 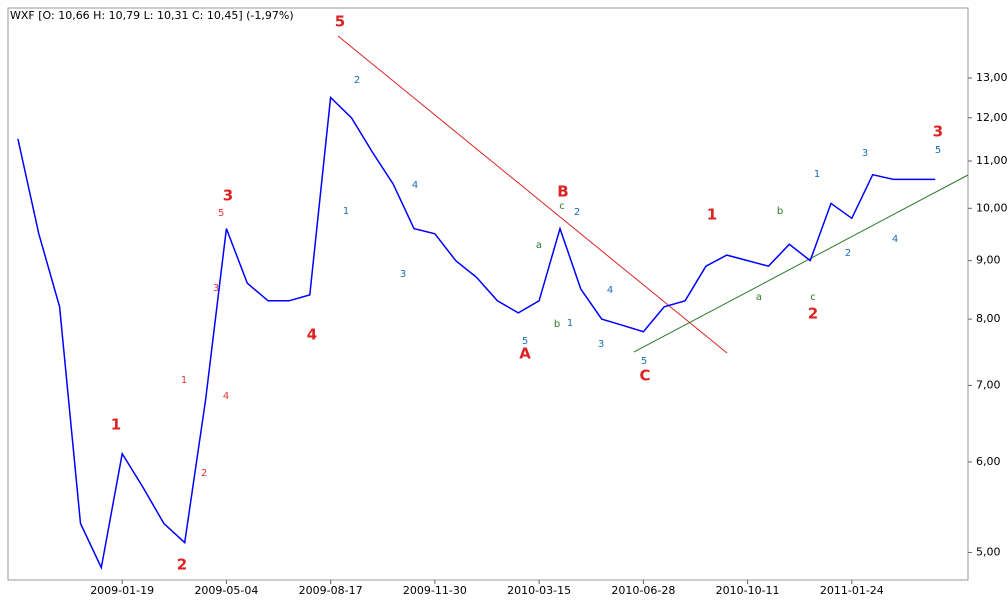 What do you see at coordinates (852, 590) in the screenshot?
I see `x-tick-label: 2011-01-24` at bounding box center [852, 590].